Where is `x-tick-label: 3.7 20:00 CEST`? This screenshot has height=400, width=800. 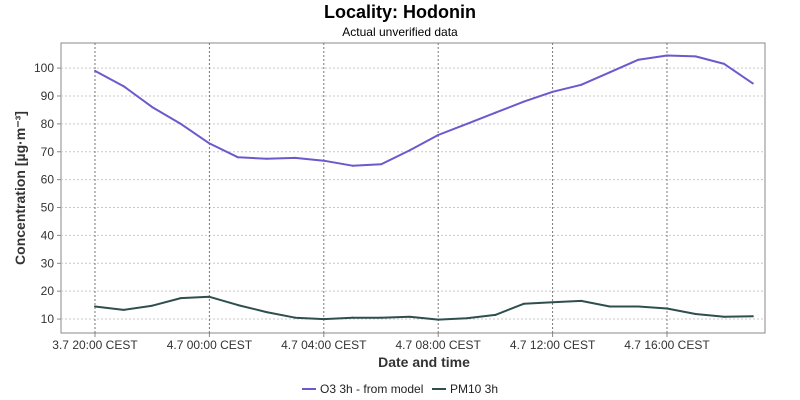
x-tick-label: 3.7 20:00 CEST is located at coordinates (95, 345).